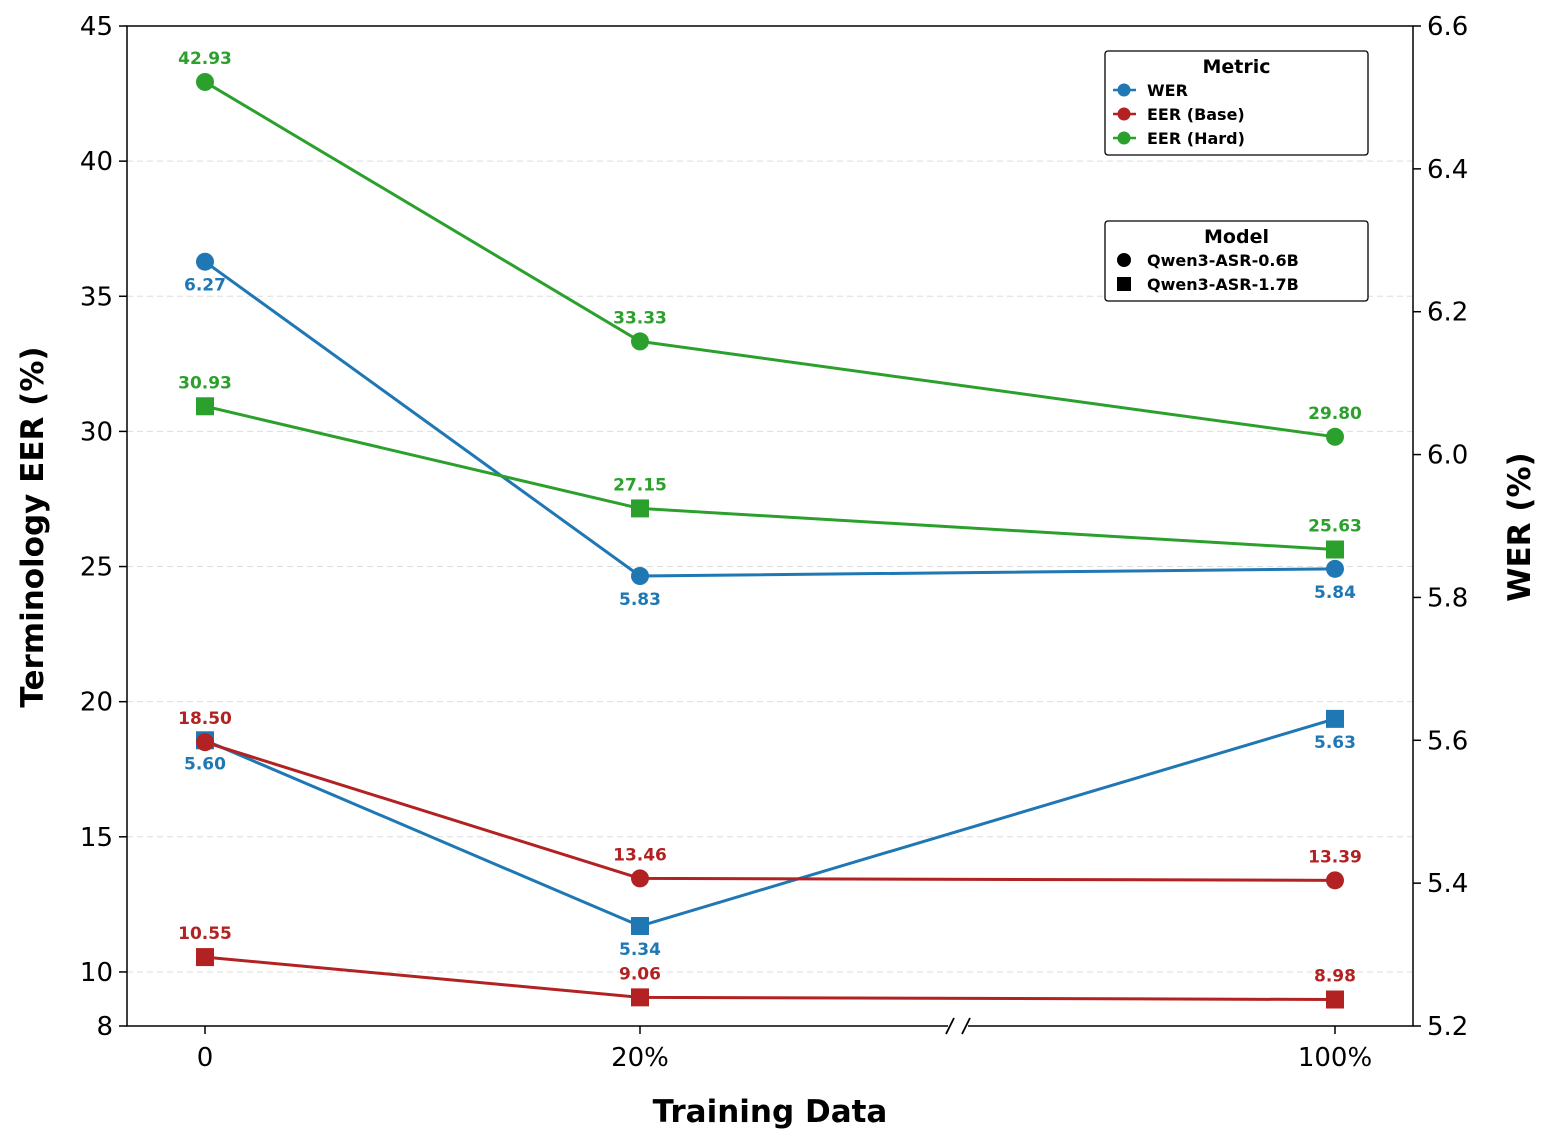  Describe the element at coordinates (1447, 313) in the screenshot. I see `y-right-tick-label: 6.2` at that location.